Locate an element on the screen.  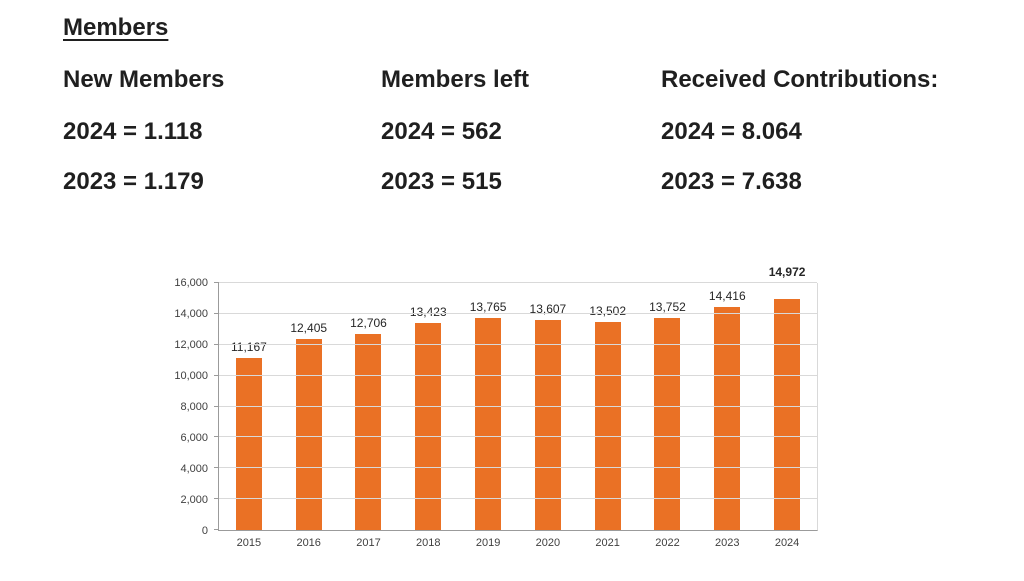
bar-slot-2020: 13,607 2020 is located at coordinates (548, 416).